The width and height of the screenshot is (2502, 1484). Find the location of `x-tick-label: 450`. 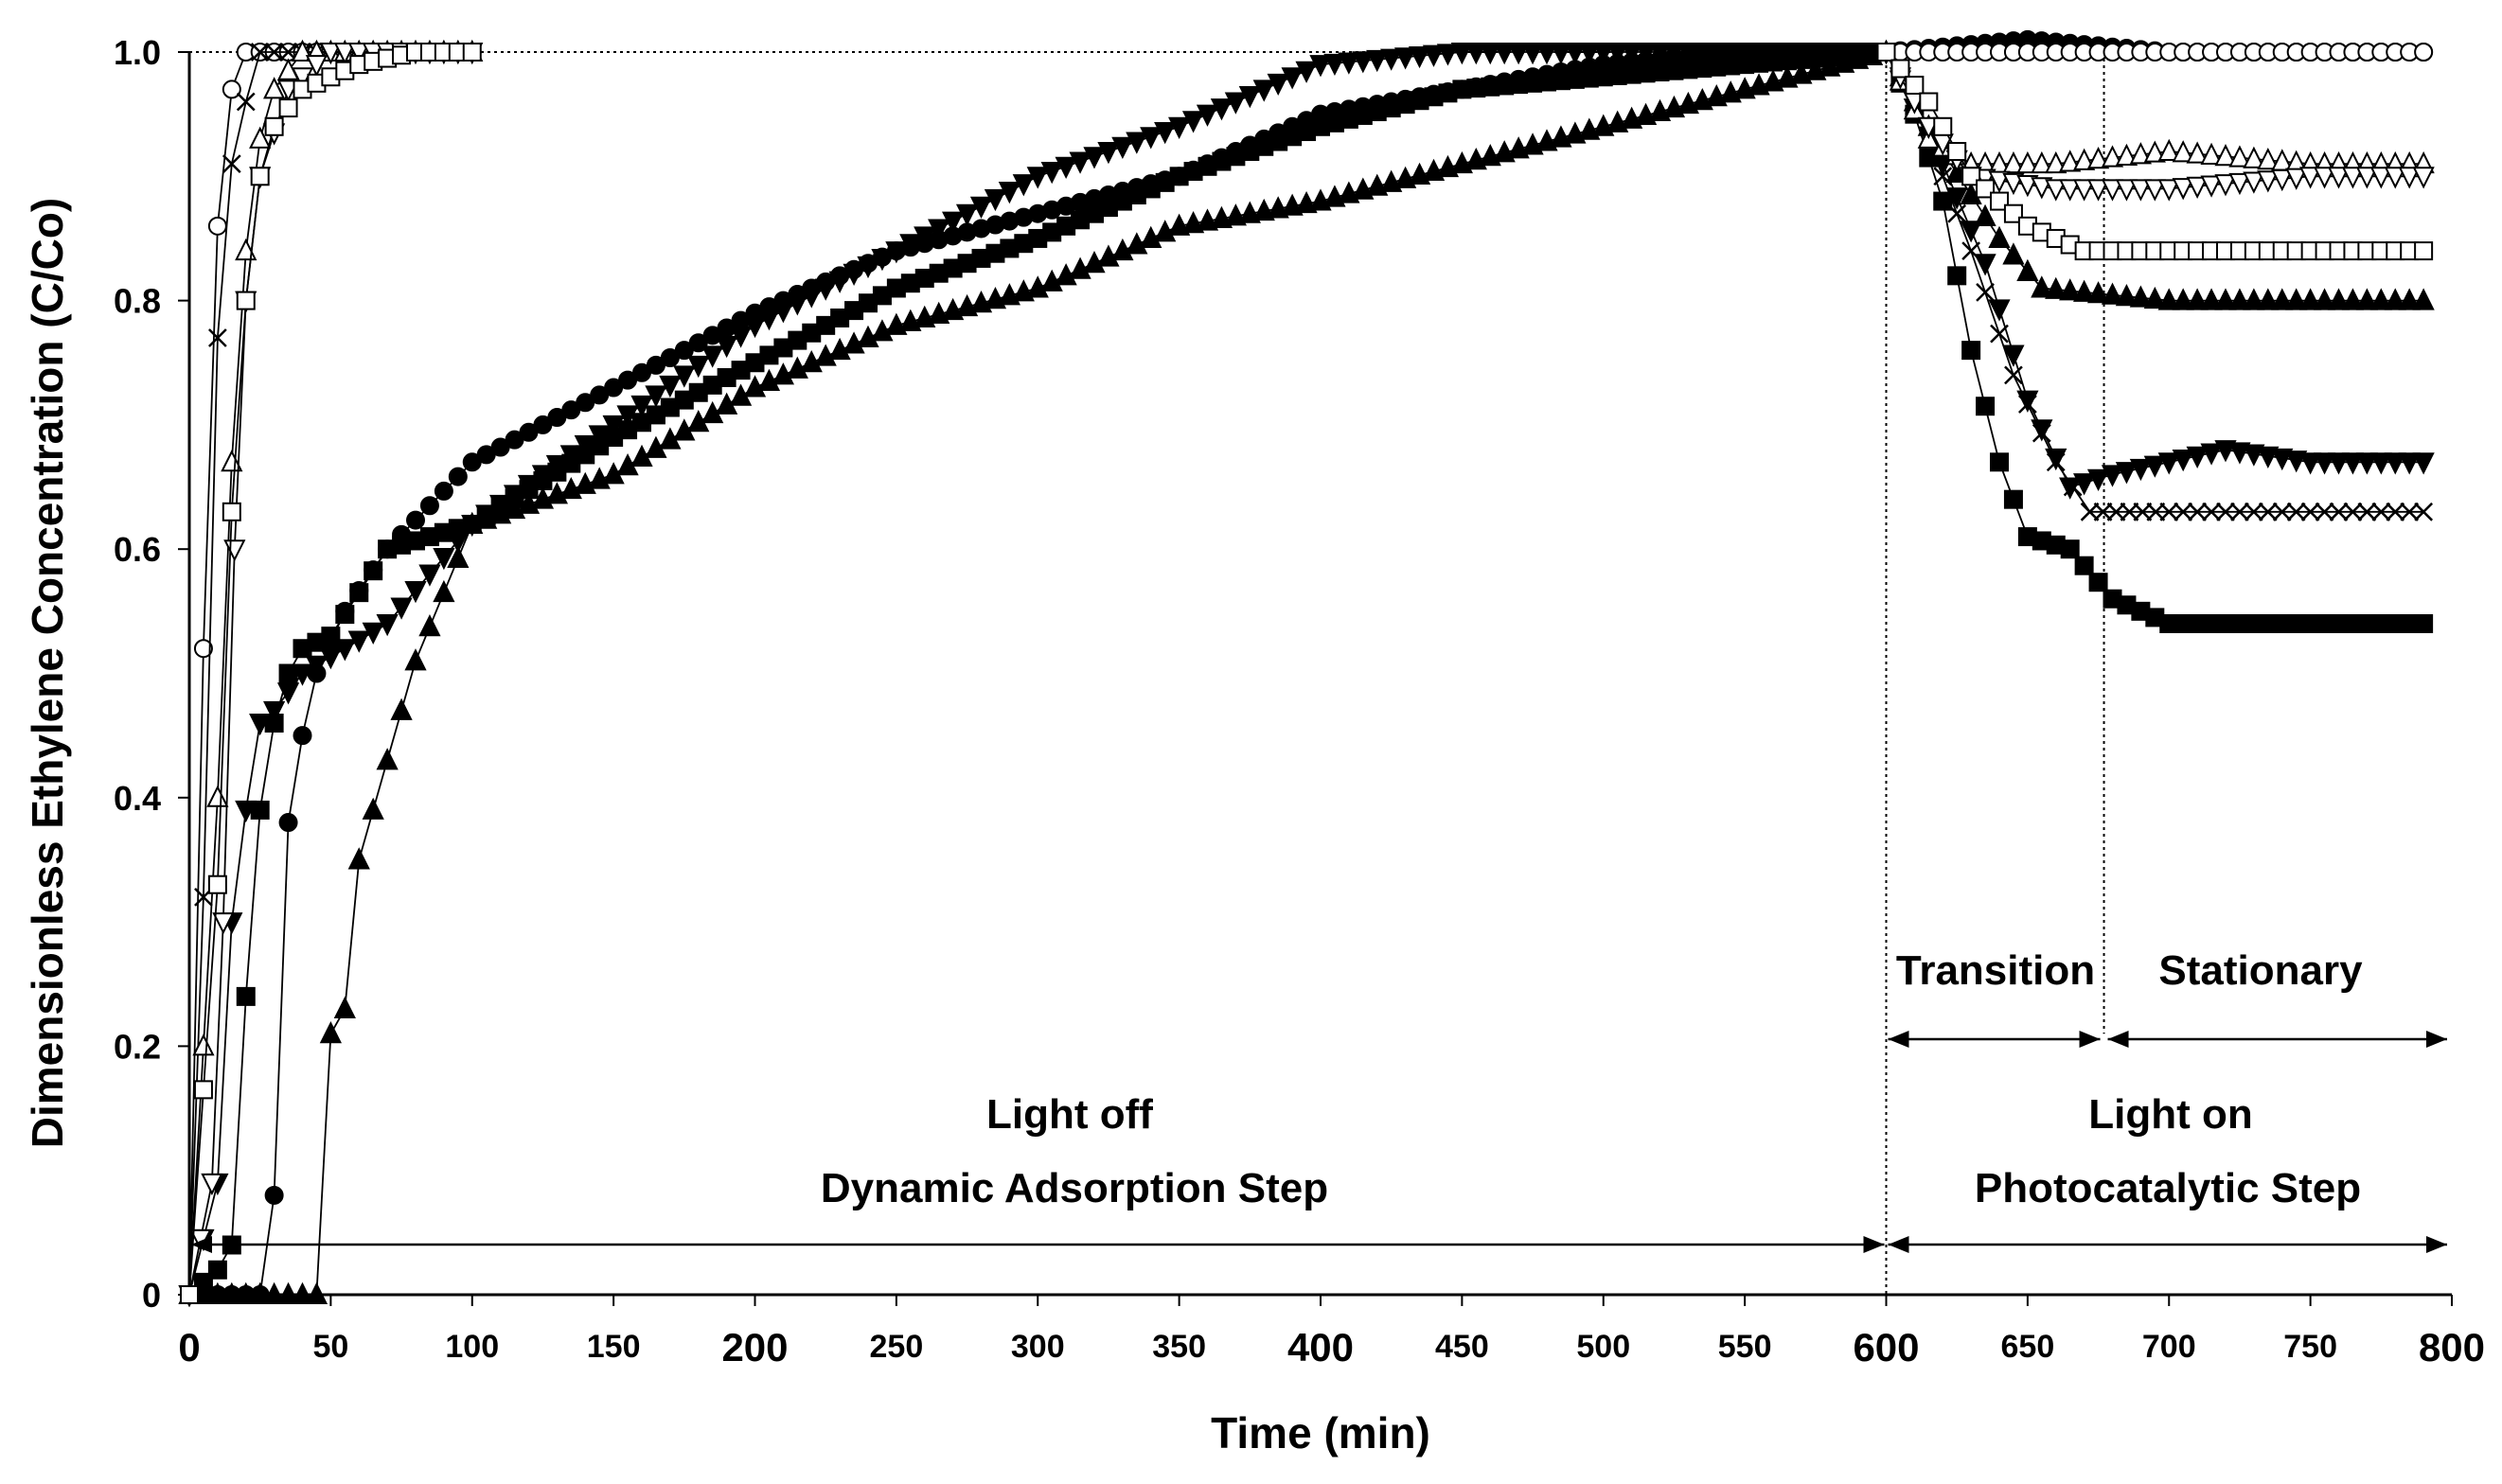

x-tick-label: 450 is located at coordinates (1462, 1347).